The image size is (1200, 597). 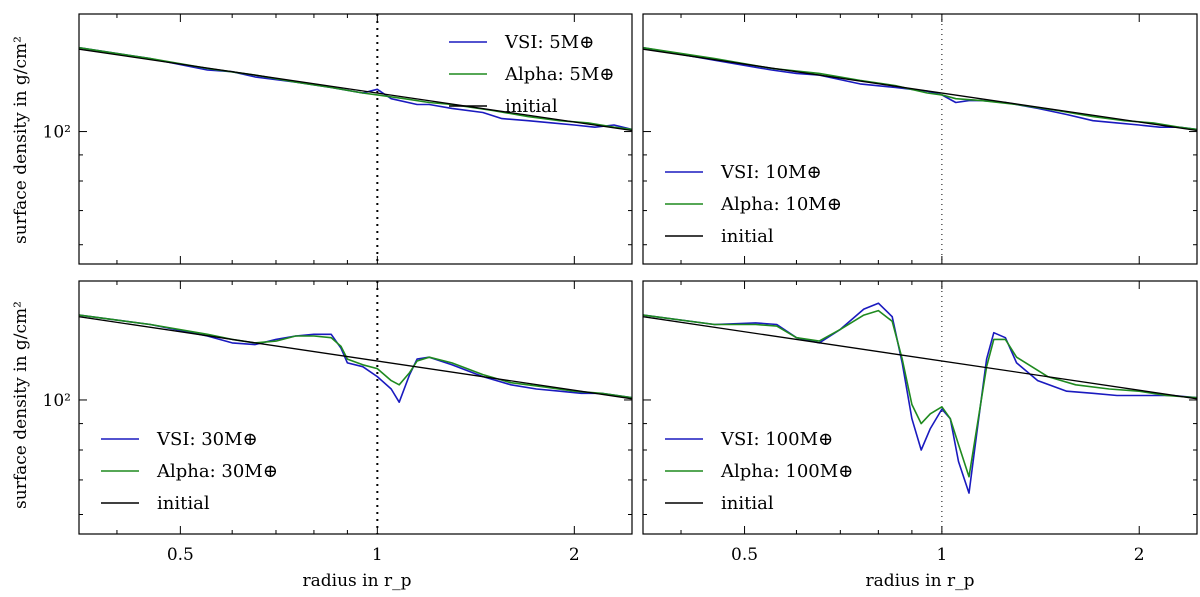 I want to click on legend-label: VSI: 30M⊕, so click(x=207, y=439).